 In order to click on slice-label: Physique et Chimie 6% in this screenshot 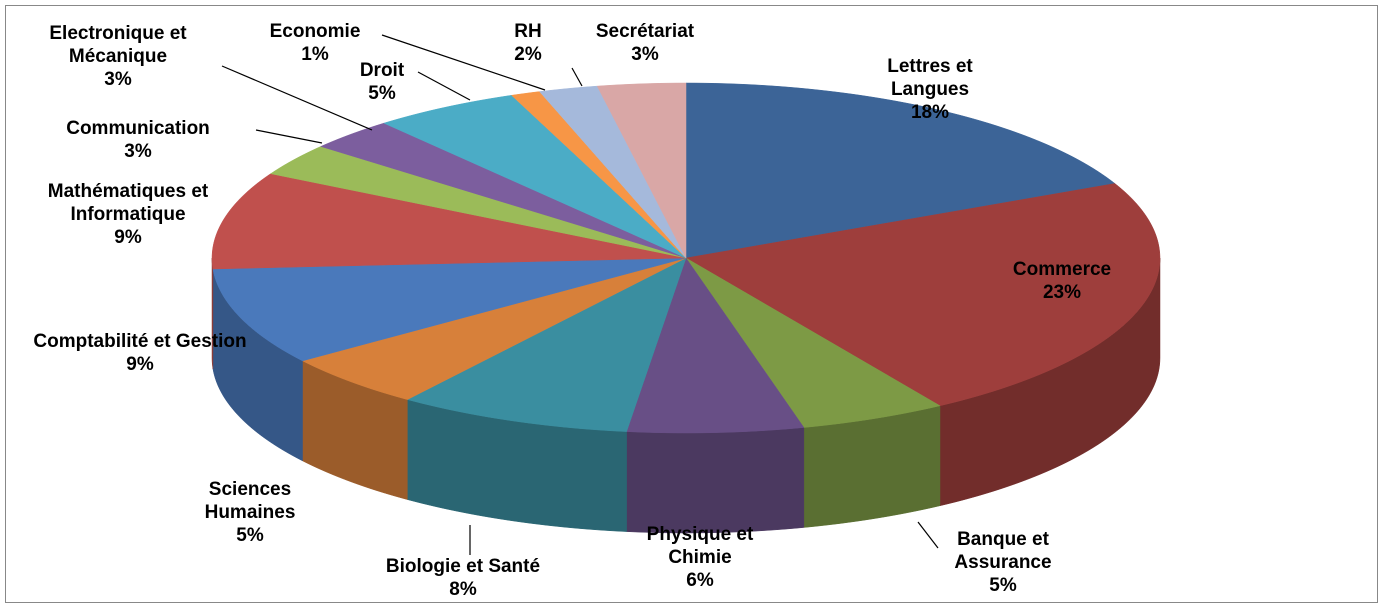, I will do `click(700, 557)`.